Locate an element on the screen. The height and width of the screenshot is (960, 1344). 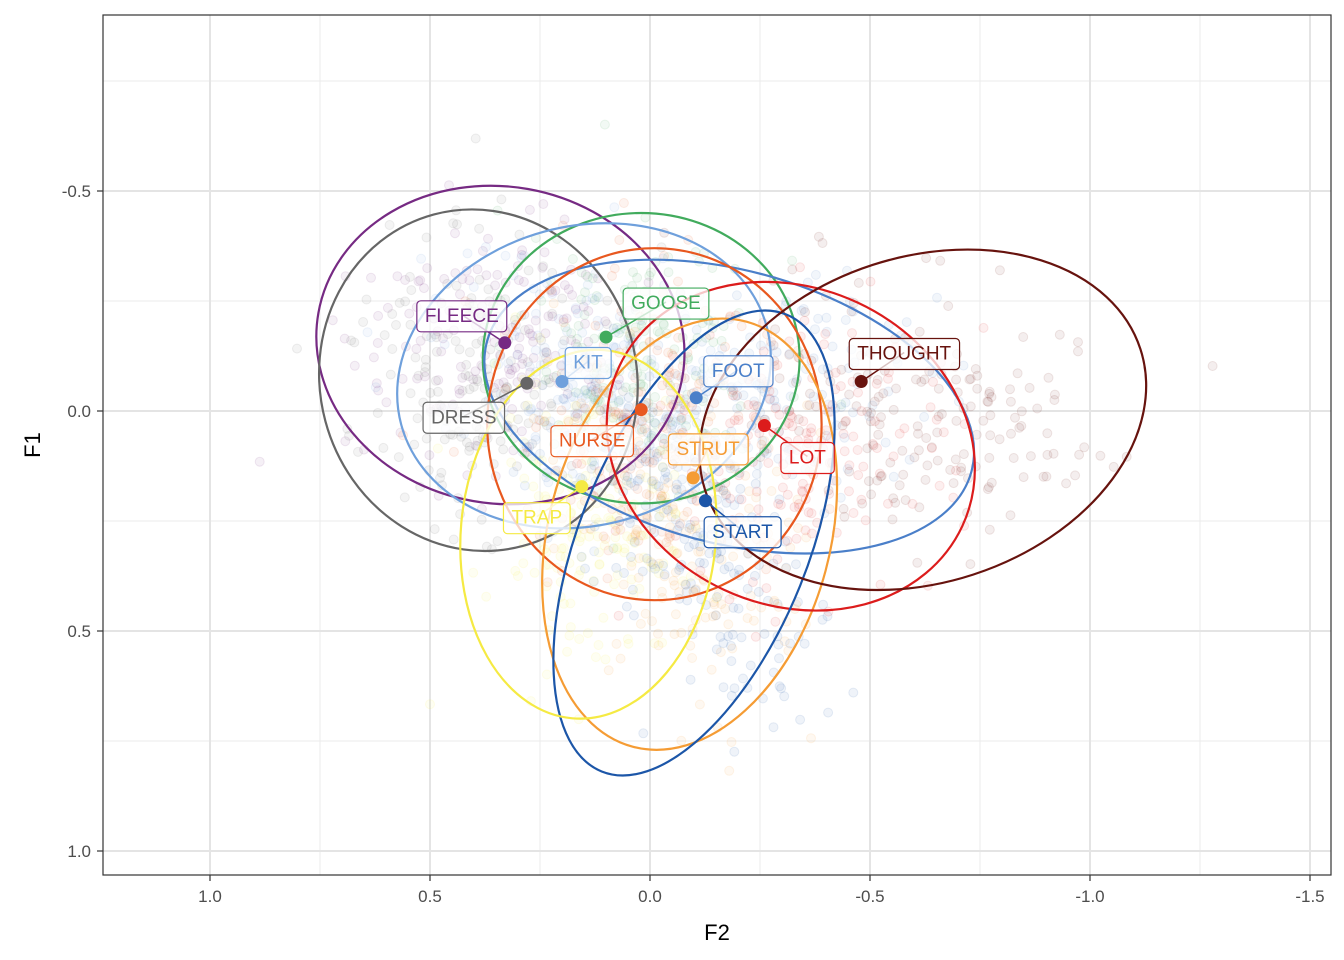
label-fleece: FLEECE is located at coordinates (462, 316).